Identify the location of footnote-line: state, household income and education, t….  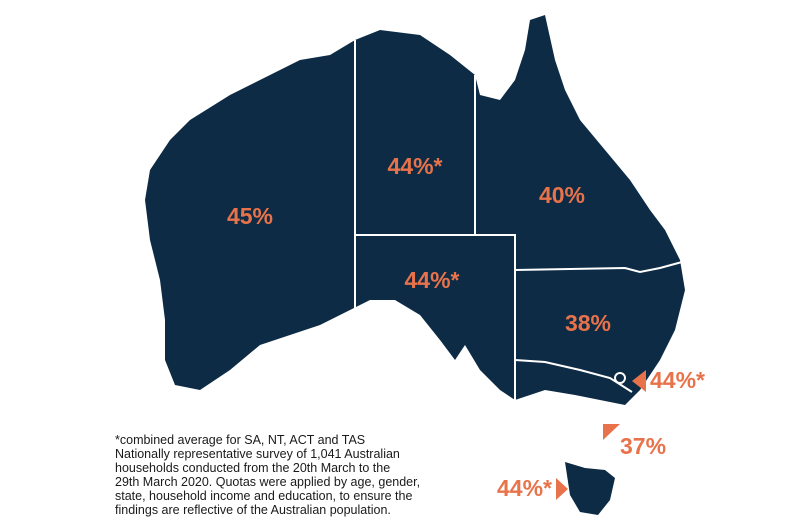
(263, 496).